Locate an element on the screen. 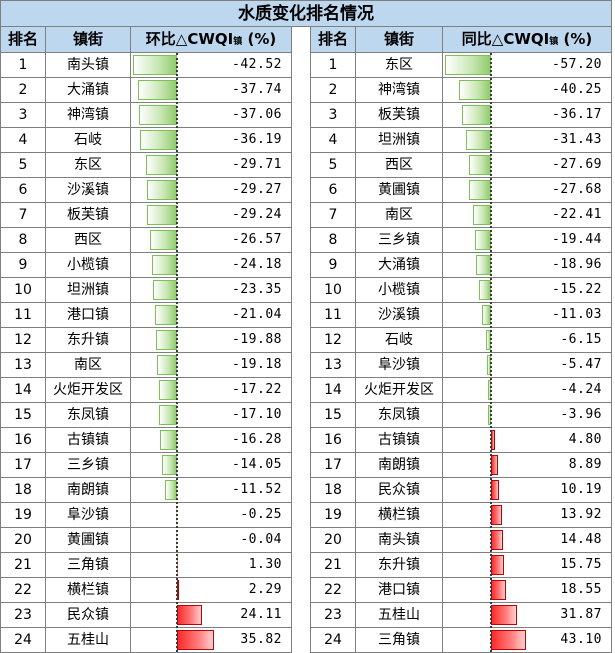  right-value-label: 4.80 is located at coordinates (585, 439).